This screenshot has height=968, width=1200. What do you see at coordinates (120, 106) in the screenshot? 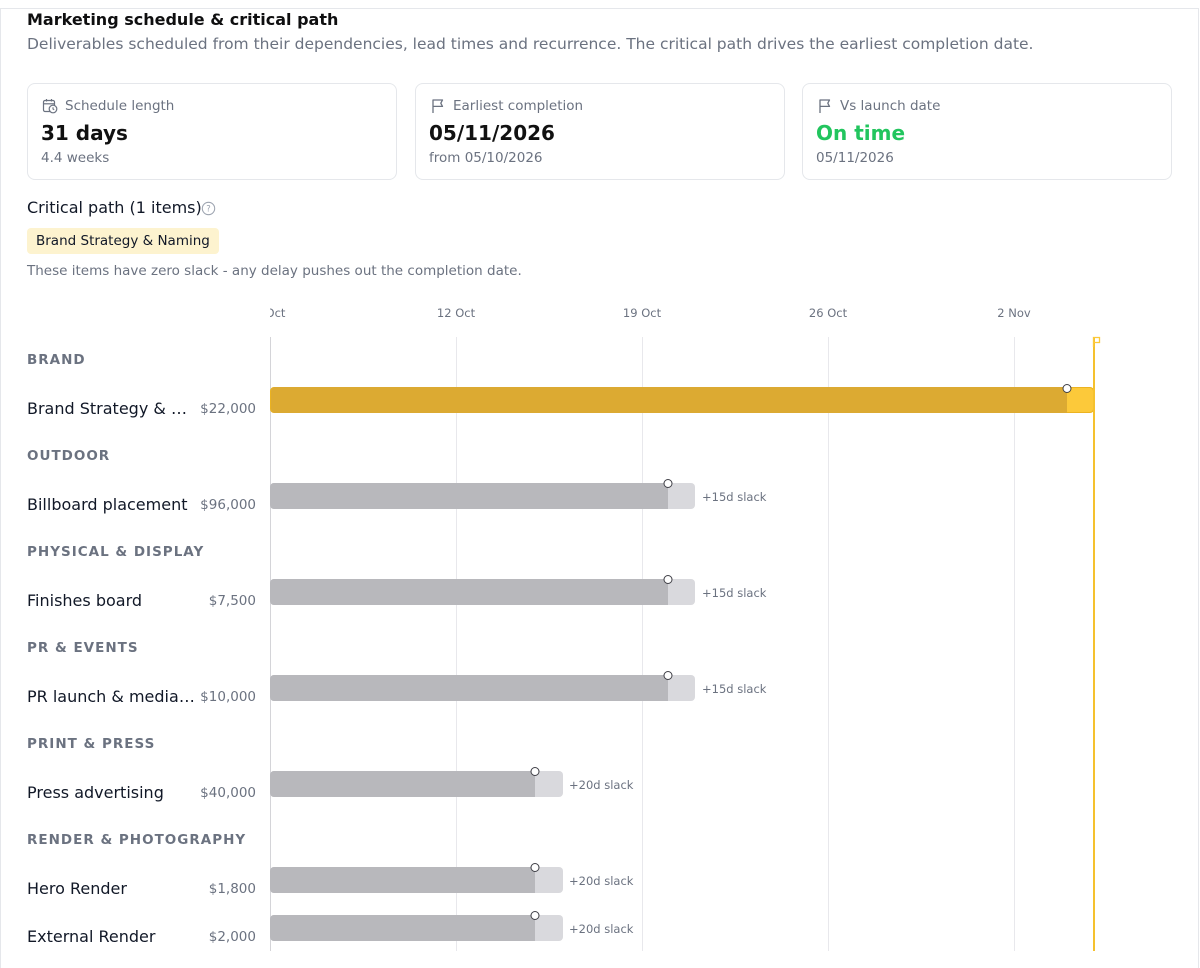
I see `card-label: Schedule length` at bounding box center [120, 106].